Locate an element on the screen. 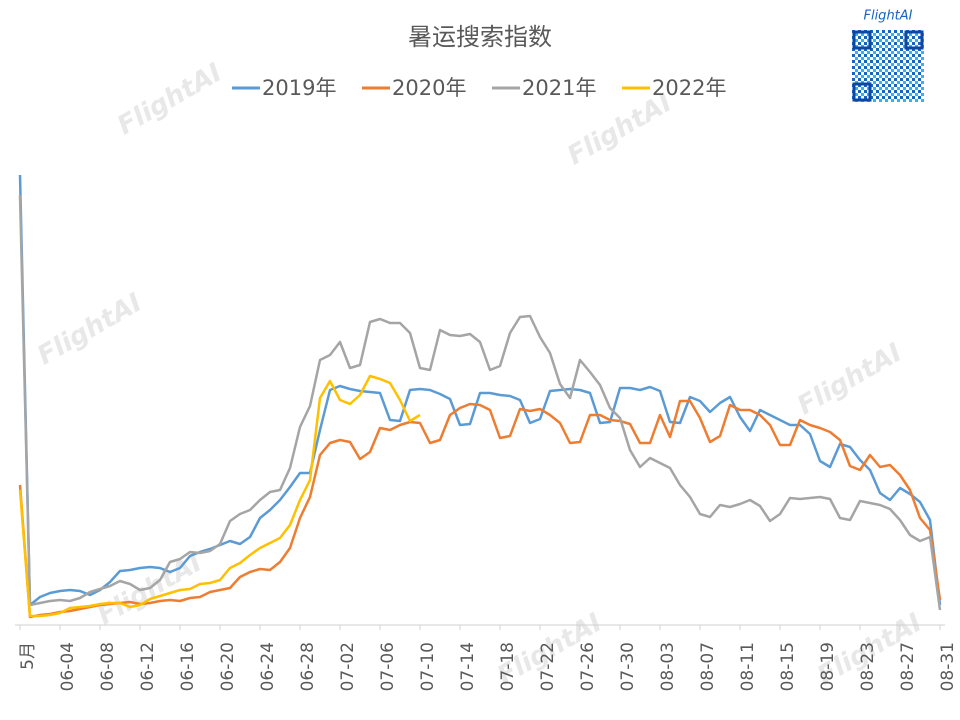 The image size is (960, 720). x-tick-label: 08-07 is located at coordinates (708, 666).